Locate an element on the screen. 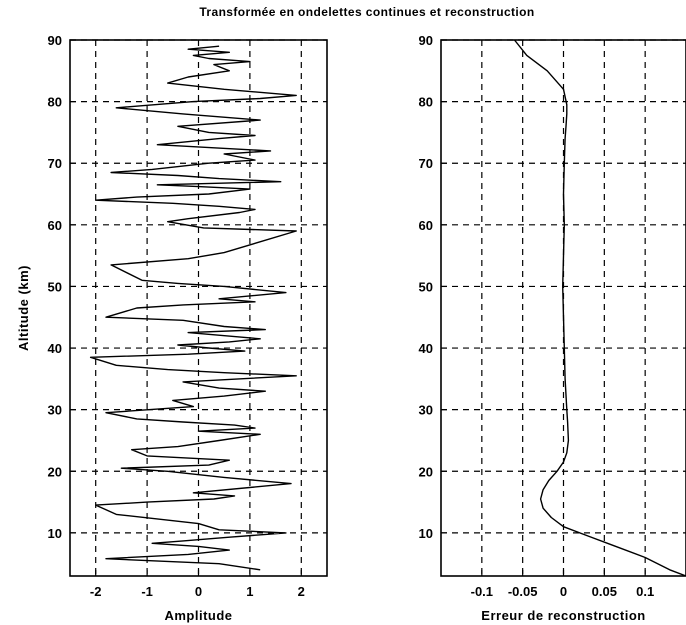 The width and height of the screenshot is (686, 625). x-tick-label: 0.1 is located at coordinates (645, 591).